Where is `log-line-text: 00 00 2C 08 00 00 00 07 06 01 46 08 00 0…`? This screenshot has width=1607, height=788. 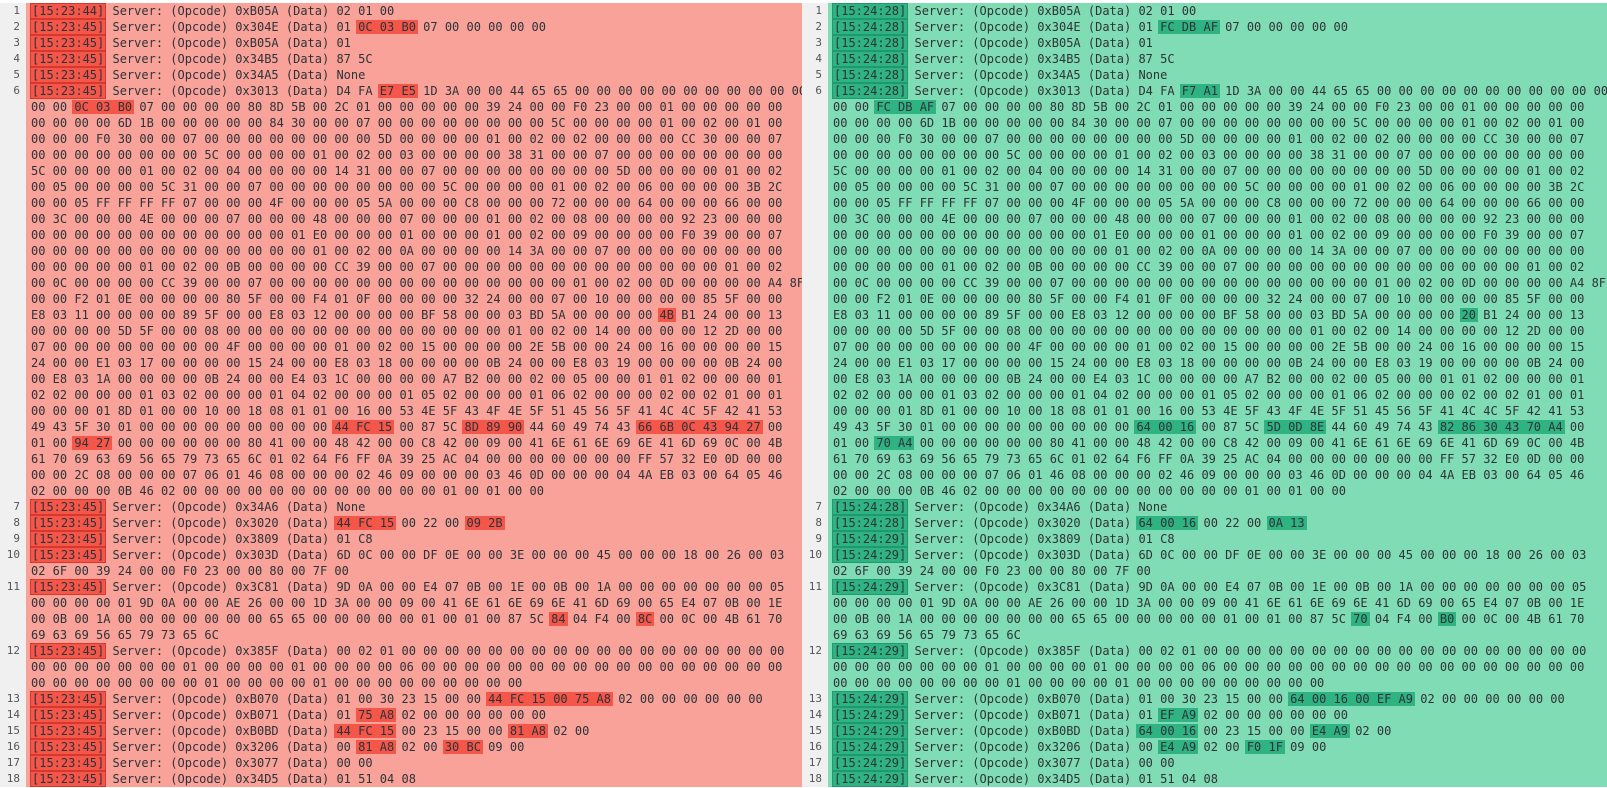 log-line-text: 00 00 2C 08 00 00 00 07 06 01 46 08 00 0… is located at coordinates (1217, 475).